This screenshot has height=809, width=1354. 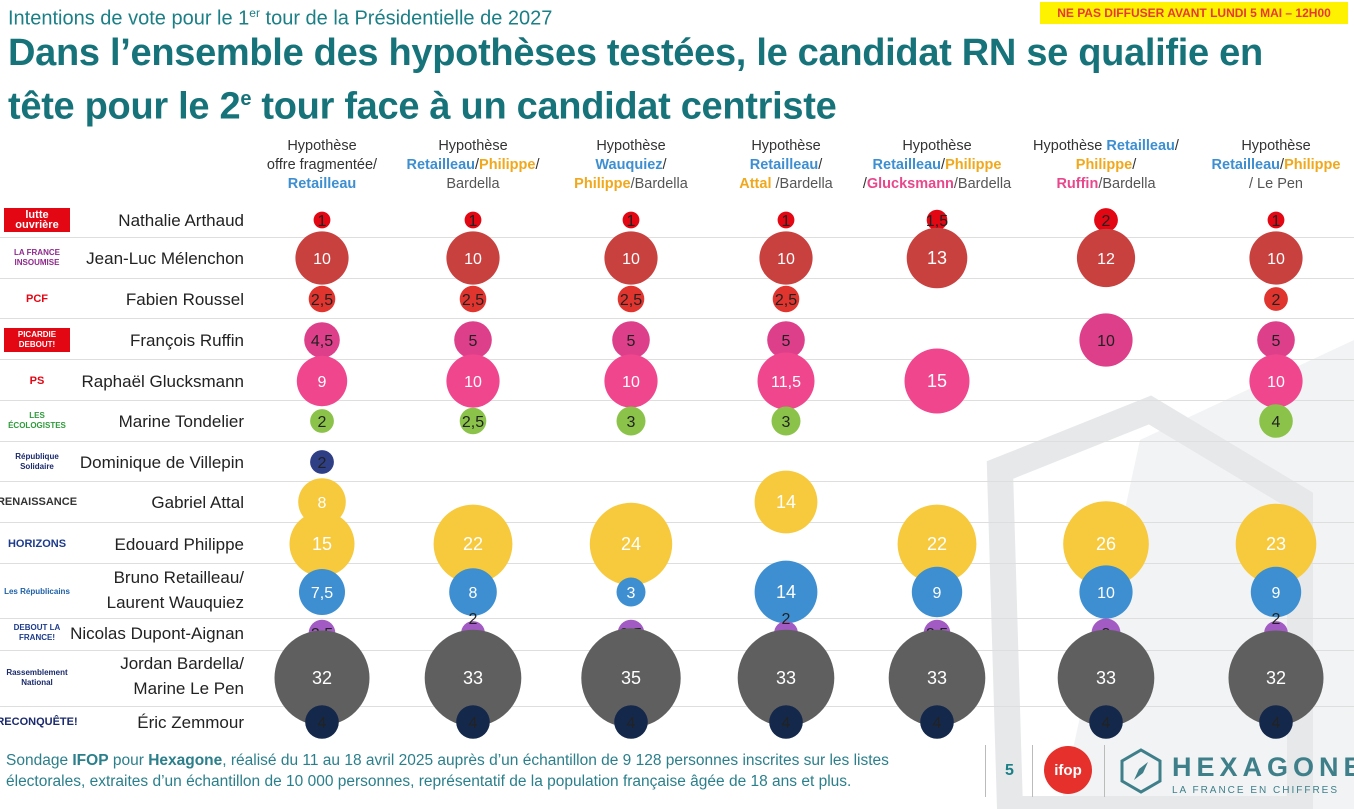 What do you see at coordinates (937, 544) in the screenshot?
I see `vote-label: 22` at bounding box center [937, 544].